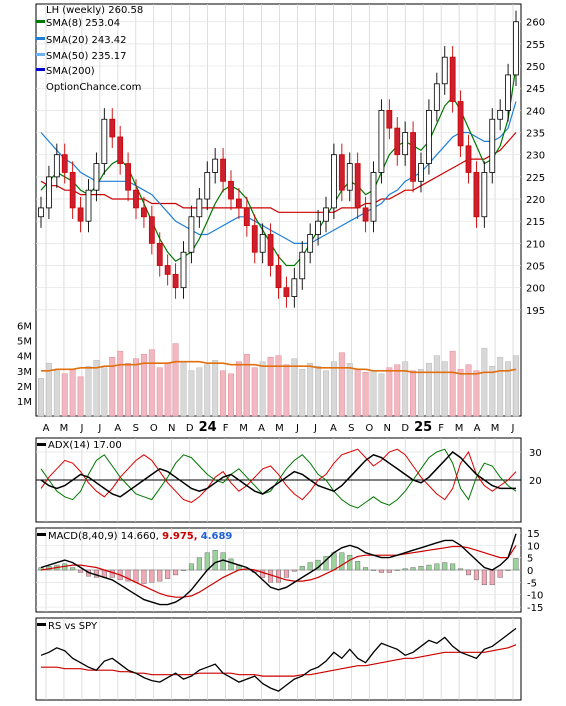 The width and height of the screenshot is (566, 706). I want to click on rs-line, so click(278, 659).